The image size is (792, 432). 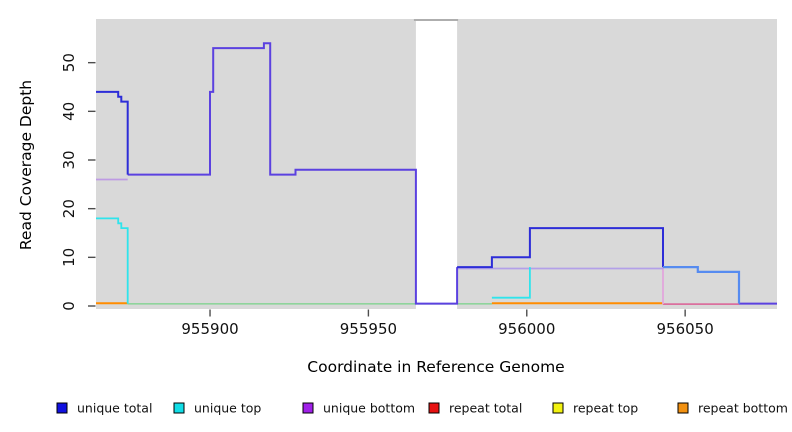 I want to click on legend-swatch-unique-top, so click(x=179, y=408).